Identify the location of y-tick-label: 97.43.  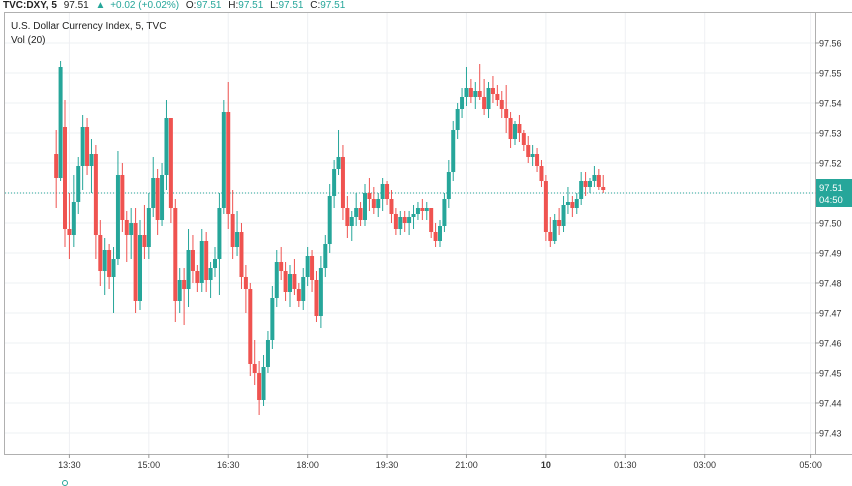
(830, 434).